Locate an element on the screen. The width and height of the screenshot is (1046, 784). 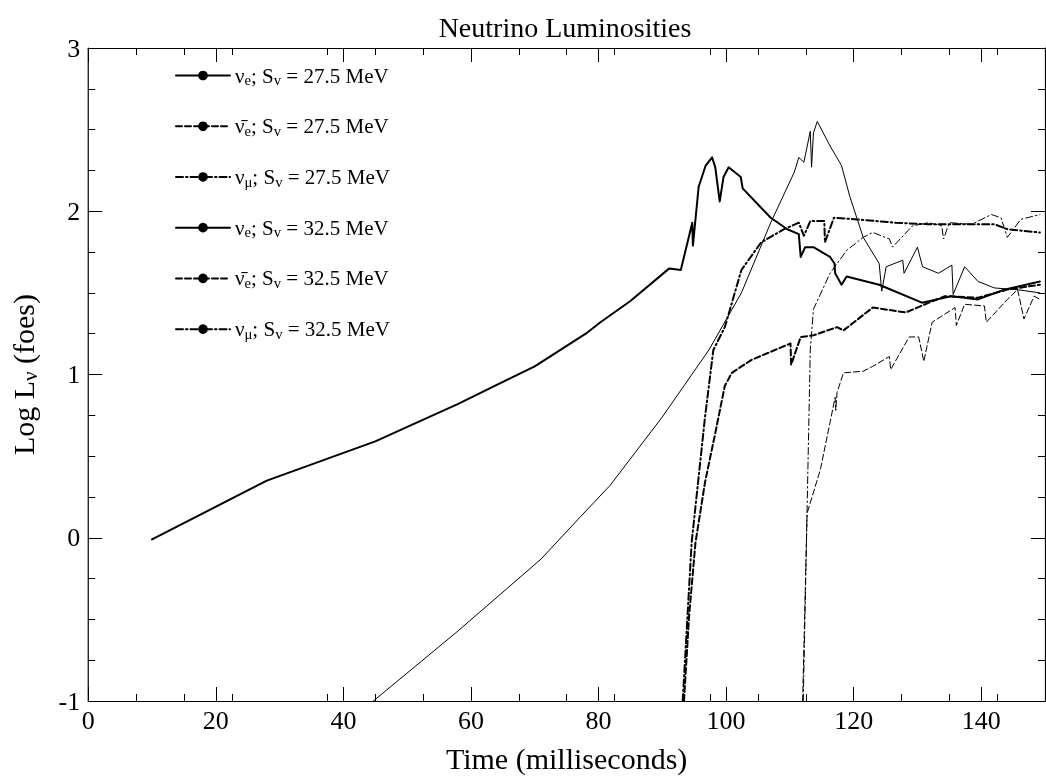
legend-label: νe; Sv = 27.5 MeV is located at coordinates (312, 76).